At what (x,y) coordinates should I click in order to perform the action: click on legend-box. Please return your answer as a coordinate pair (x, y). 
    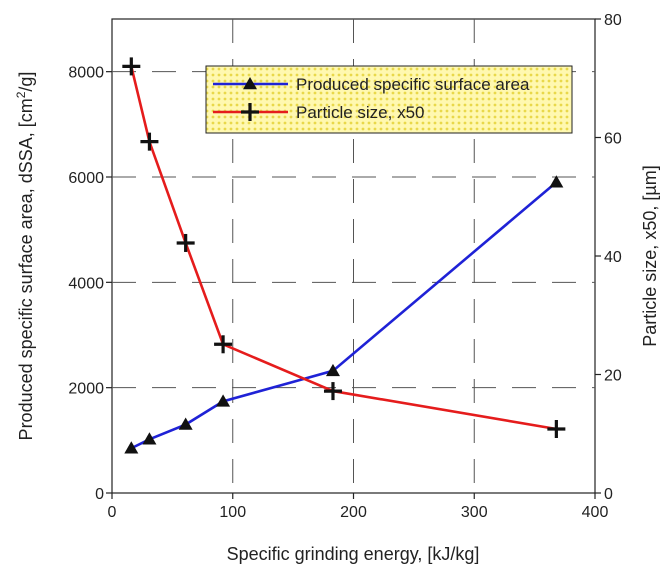
    Looking at the image, I should click on (389, 99).